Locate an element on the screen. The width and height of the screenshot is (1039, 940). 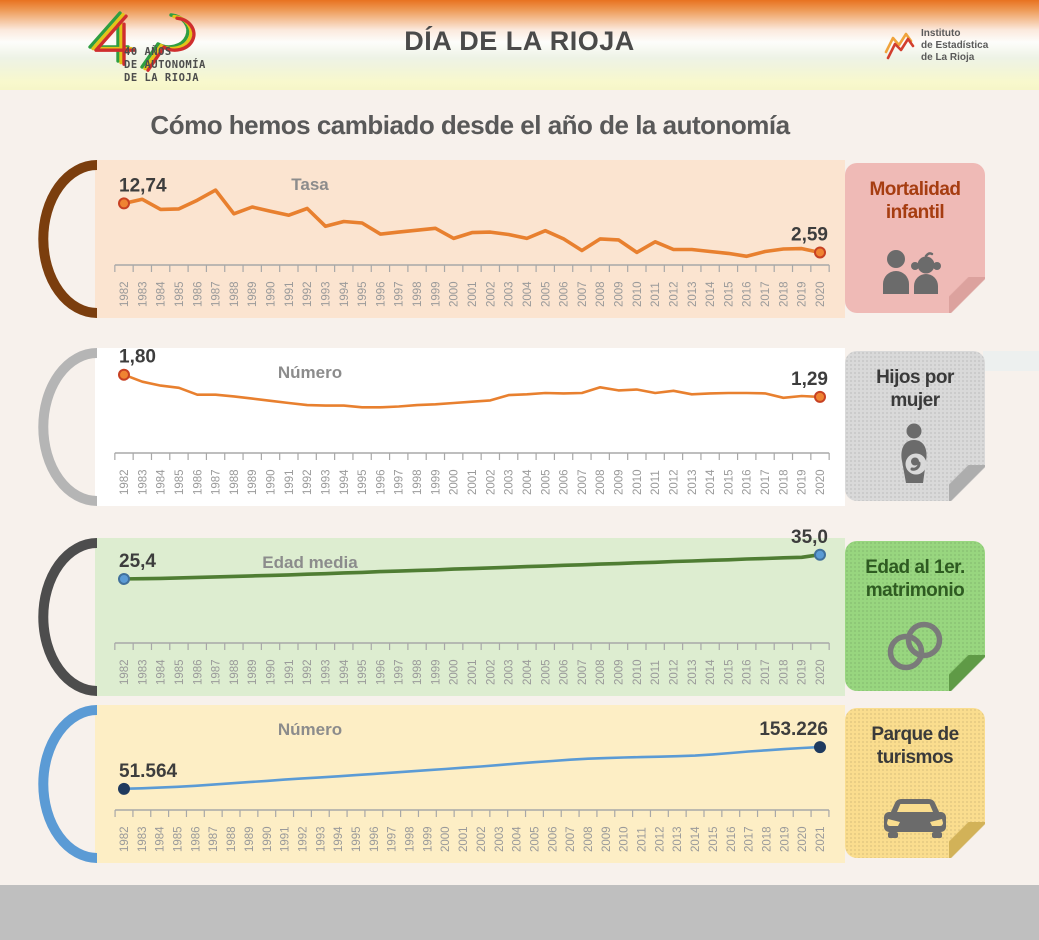
children-icon is located at coordinates (915, 272).